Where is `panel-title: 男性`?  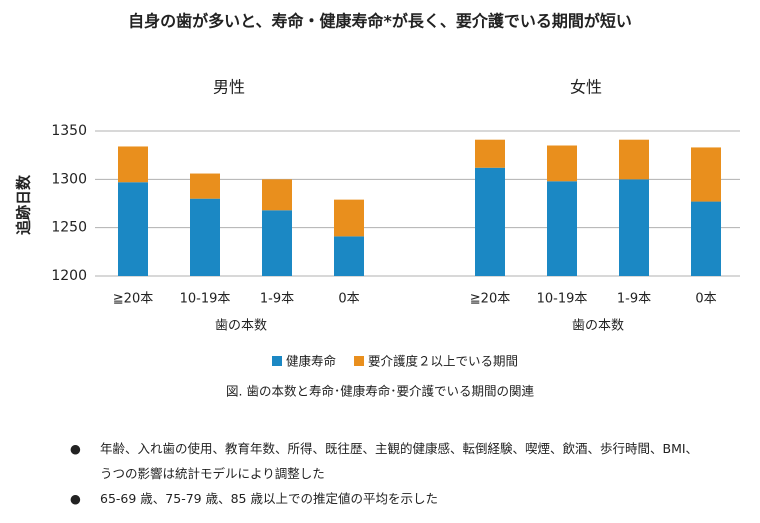 panel-title: 男性 is located at coordinates (229, 87).